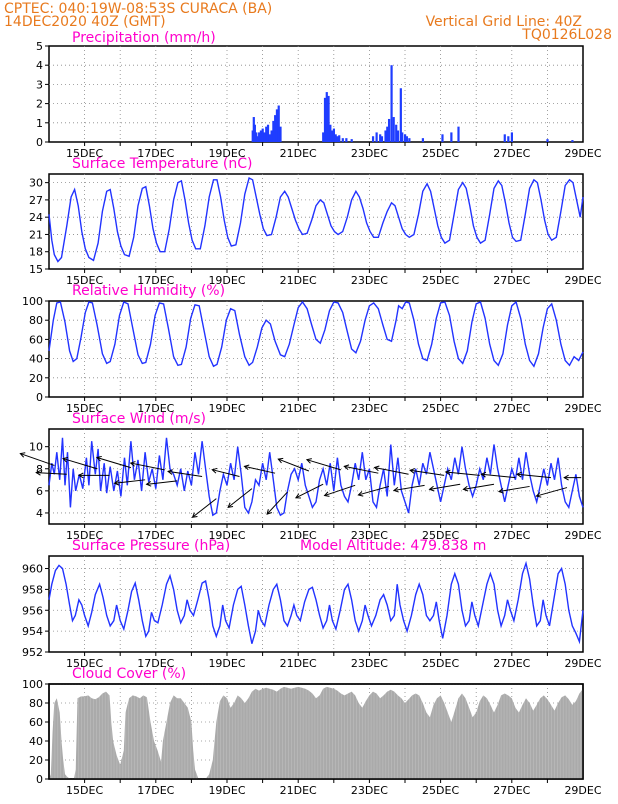 This screenshot has height=804, width=618. What do you see at coordinates (226, 153) in the screenshot?
I see `precip-xtick-label: 19DEC` at bounding box center [226, 153].